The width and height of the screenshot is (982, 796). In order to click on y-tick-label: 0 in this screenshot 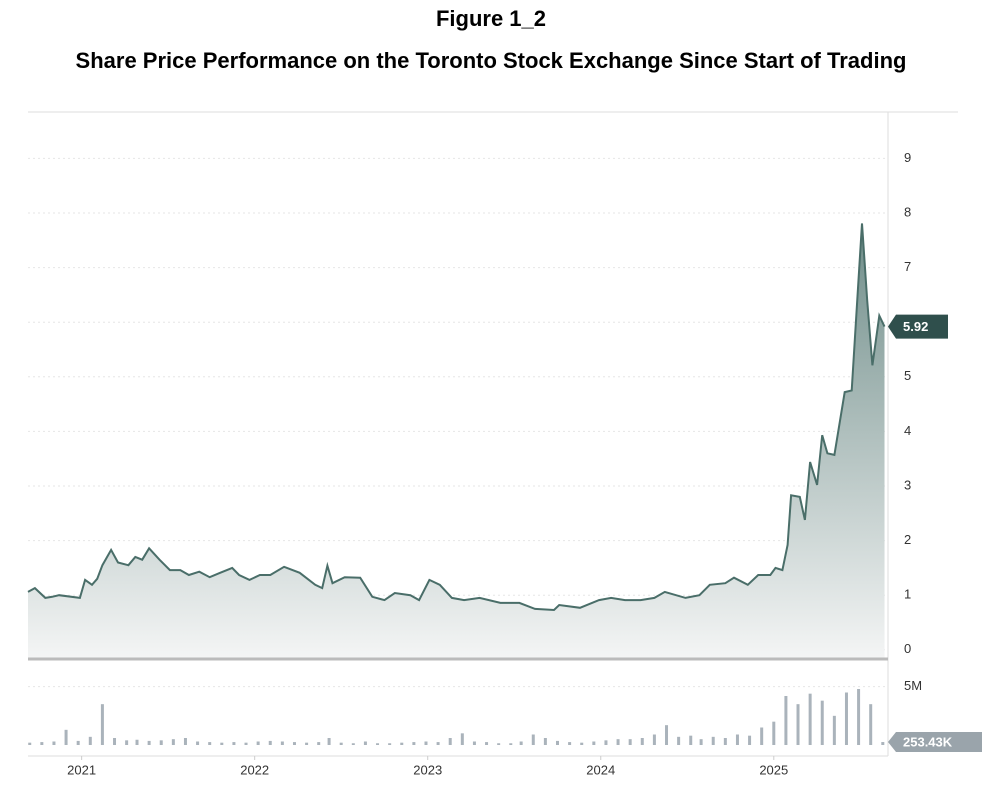, I will do `click(907, 648)`.